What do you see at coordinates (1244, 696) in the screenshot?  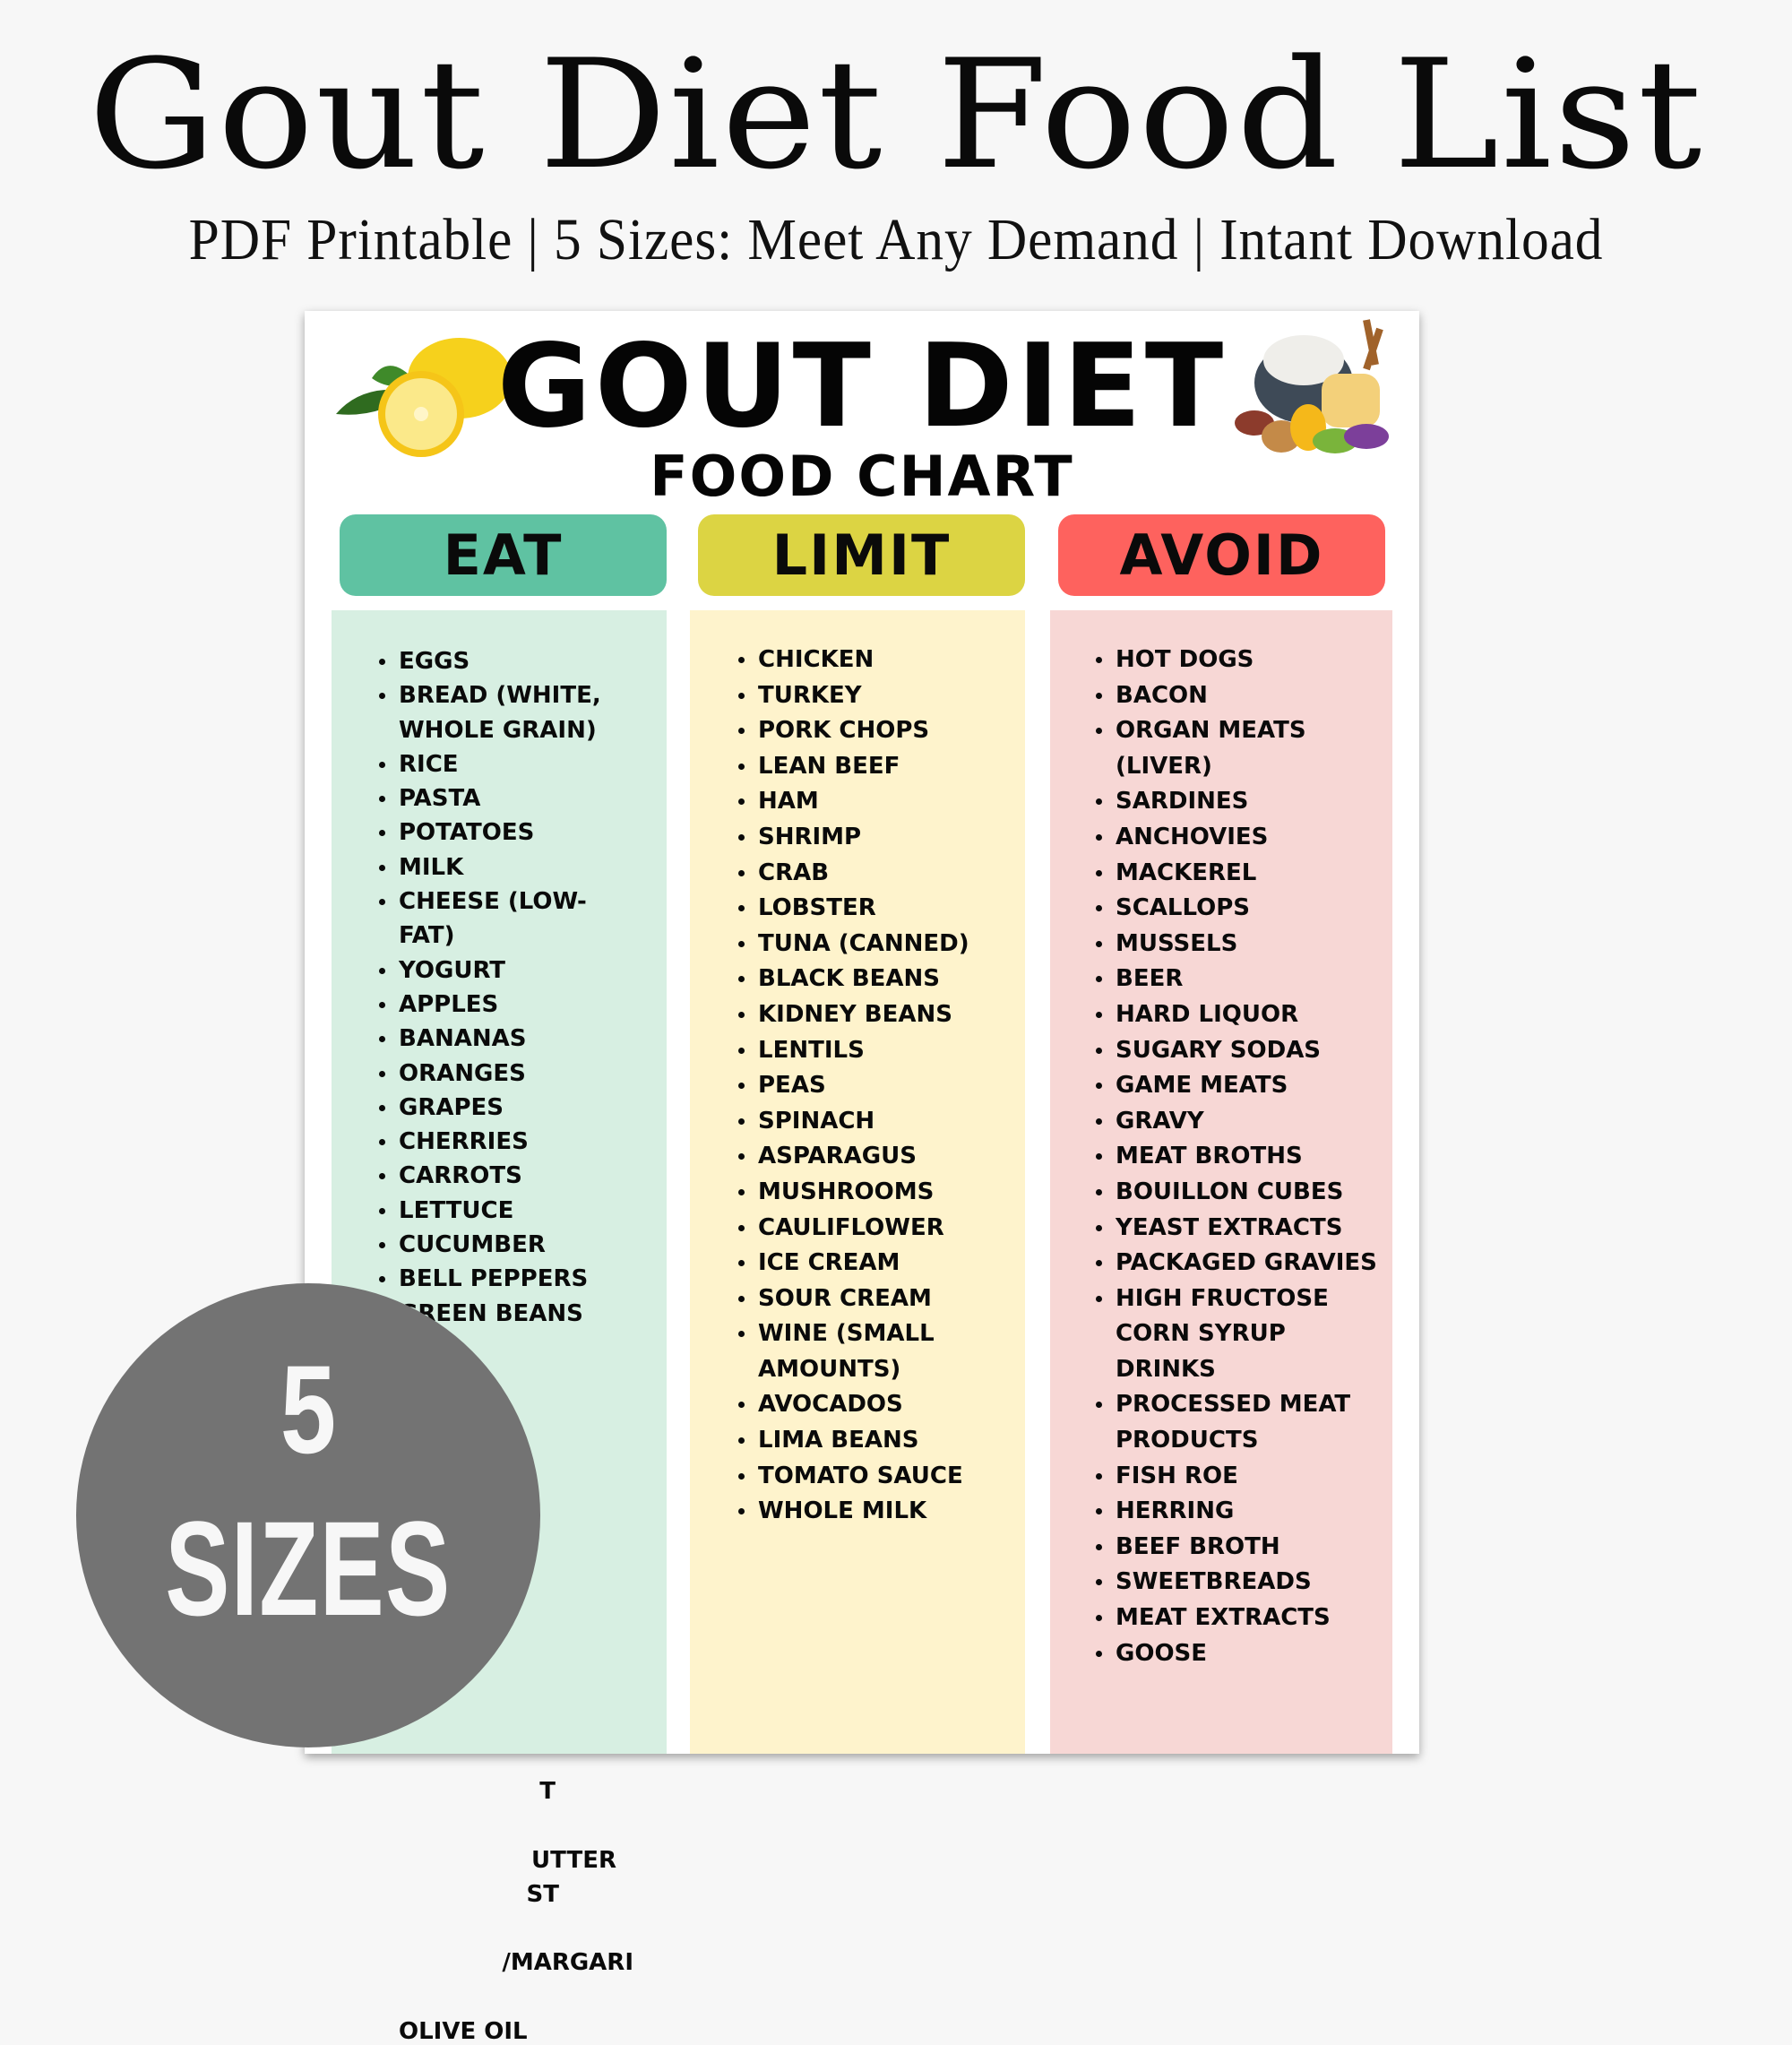 I see `list-item: BACON` at bounding box center [1244, 696].